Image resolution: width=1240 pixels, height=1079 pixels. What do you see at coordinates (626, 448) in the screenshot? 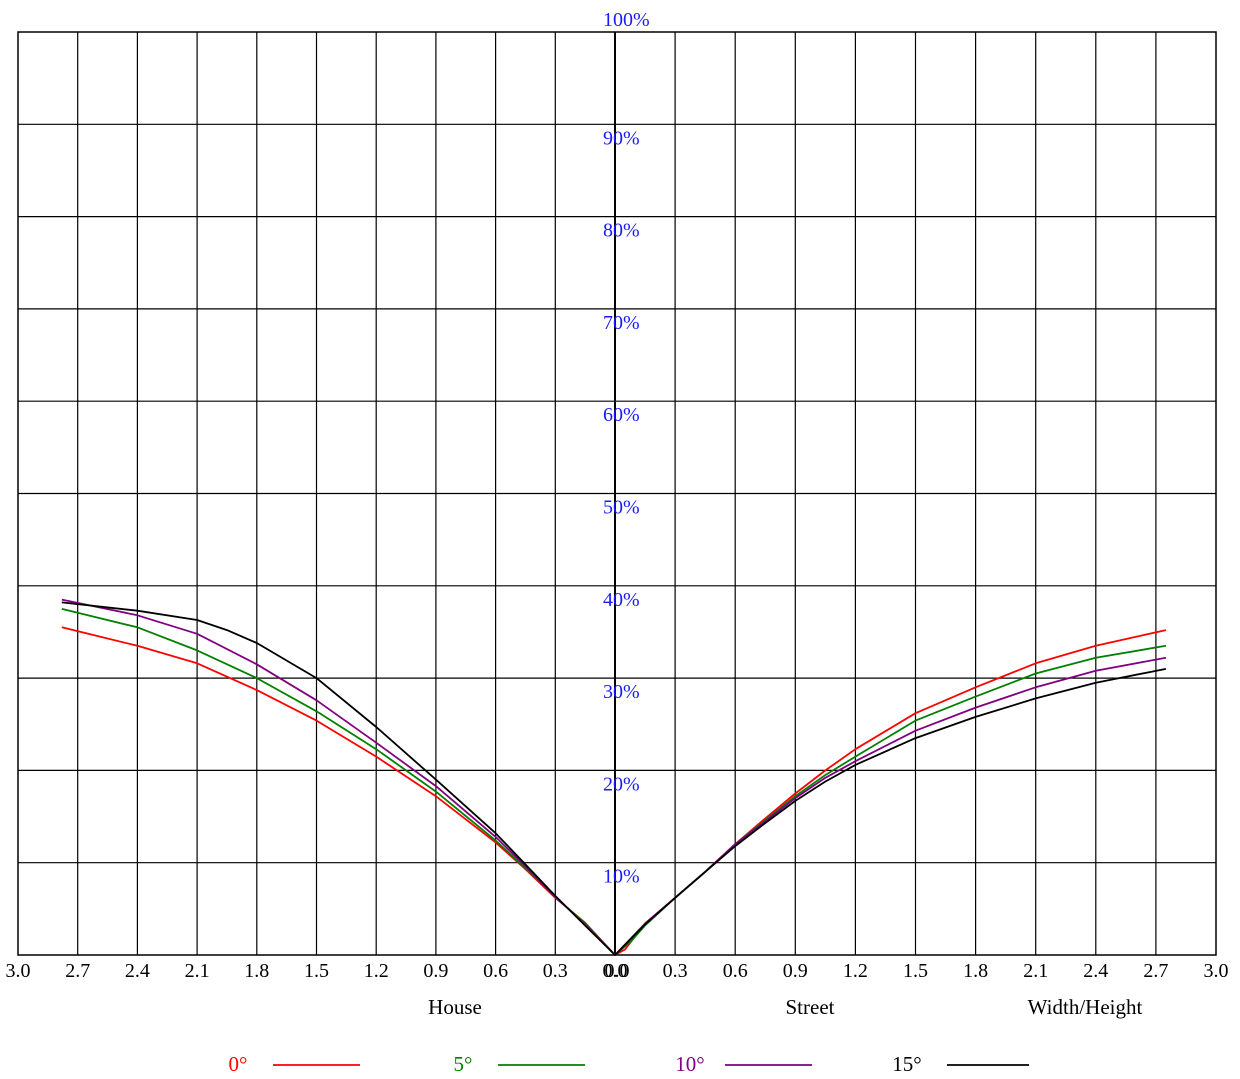
I see `y-tick-labels: 10% 20% 30% 40% 50% 60% 70% 80% 90% 100%` at bounding box center [626, 448].